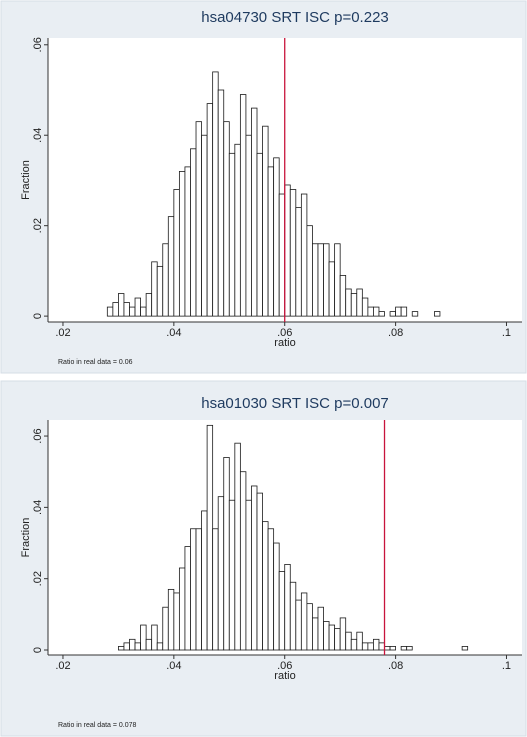 The height and width of the screenshot is (737, 527). What do you see at coordinates (295, 403) in the screenshot?
I see `chart-title: hsa01030 SRT ISC p=0.007` at bounding box center [295, 403].